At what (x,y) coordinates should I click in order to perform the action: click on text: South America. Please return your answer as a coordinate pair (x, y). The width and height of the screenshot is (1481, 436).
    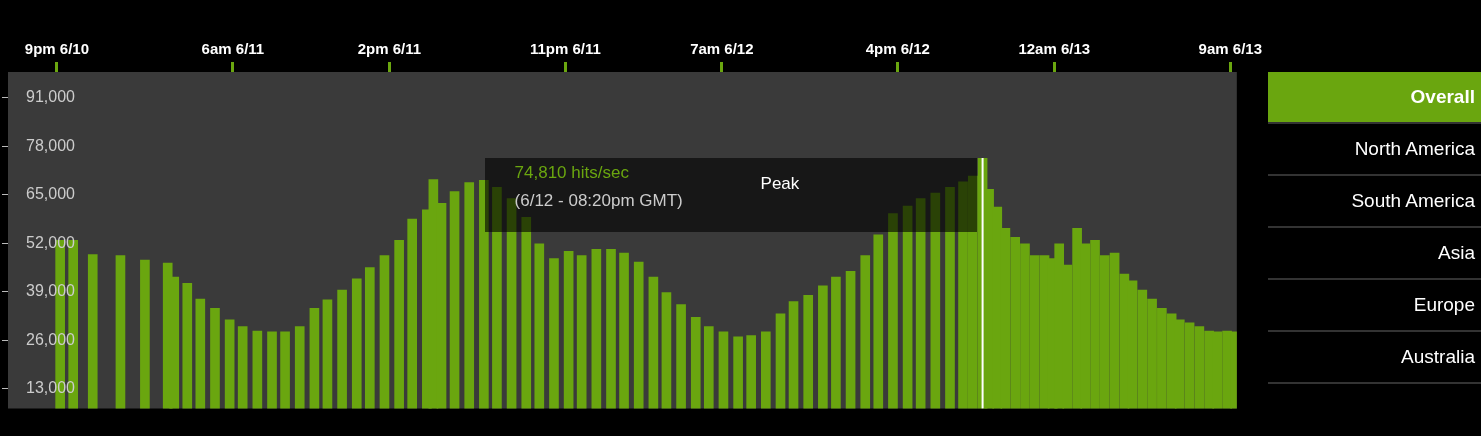
    Looking at the image, I should click on (1374, 202).